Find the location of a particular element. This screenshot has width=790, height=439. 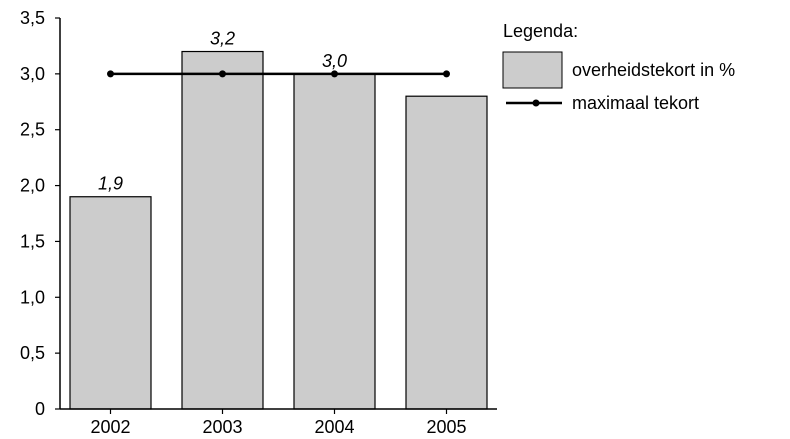

y-ticks: 0 0,5 1,0 1,5 2,0 2,5 3,0 3,5 is located at coordinates (40, 213).